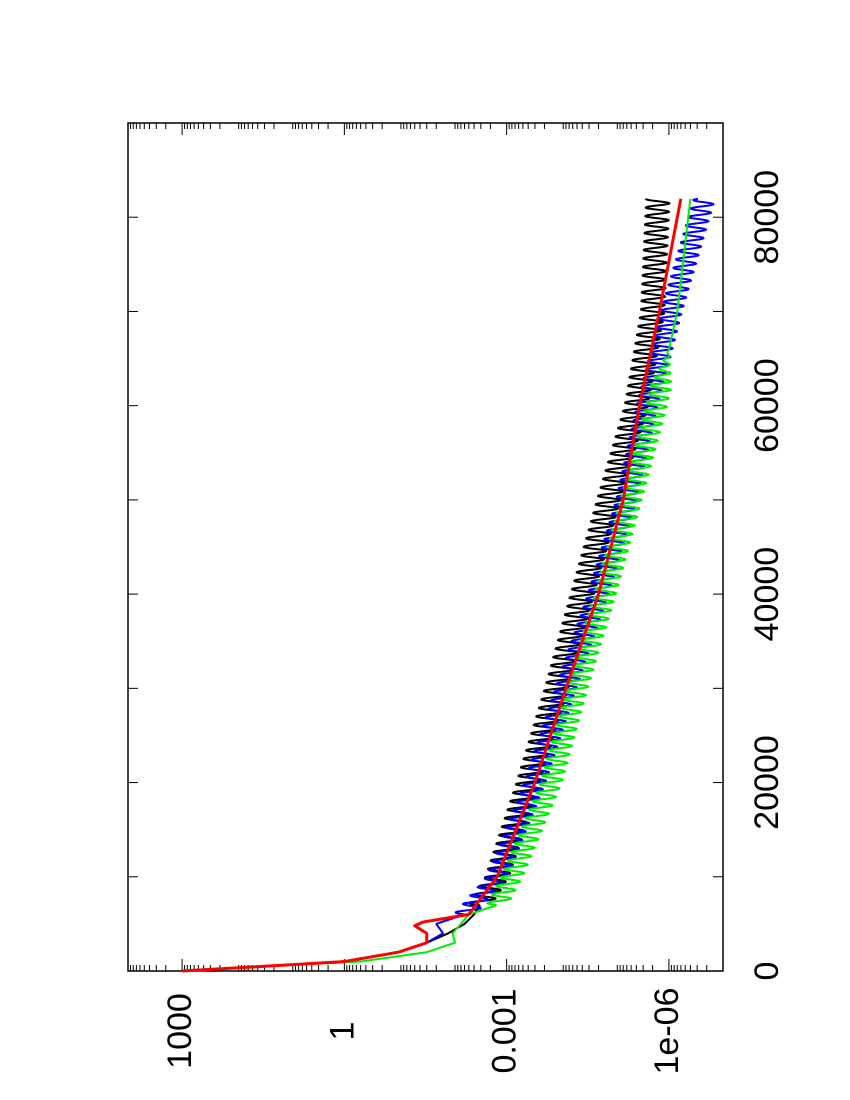 The image size is (850, 1100). I want to click on y-tick-label: 1000, so click(180, 1031).